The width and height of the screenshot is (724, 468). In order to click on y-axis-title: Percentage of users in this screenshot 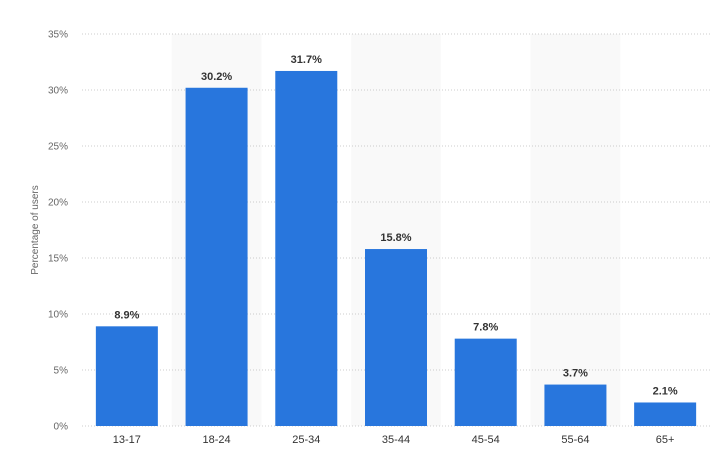, I will do `click(35, 230)`.